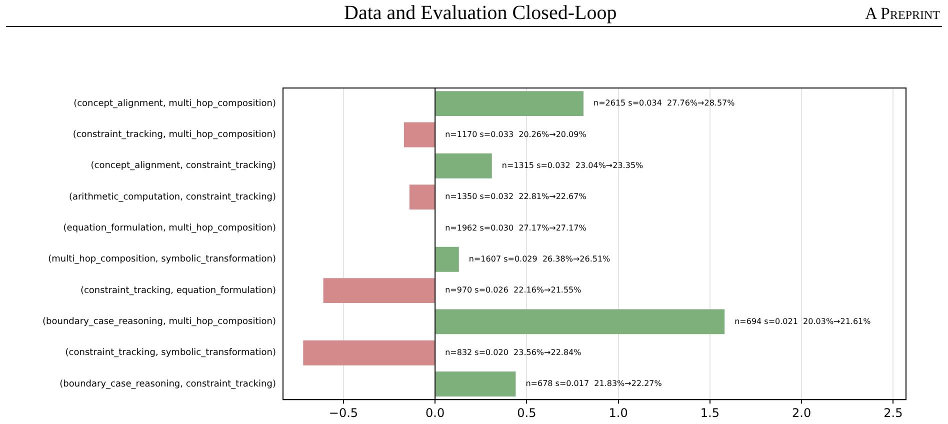 This screenshot has height=424, width=948. What do you see at coordinates (162, 259) in the screenshot?
I see `y-tick-label: (multi_hop_composition, symbolic_transformation)` at bounding box center [162, 259].